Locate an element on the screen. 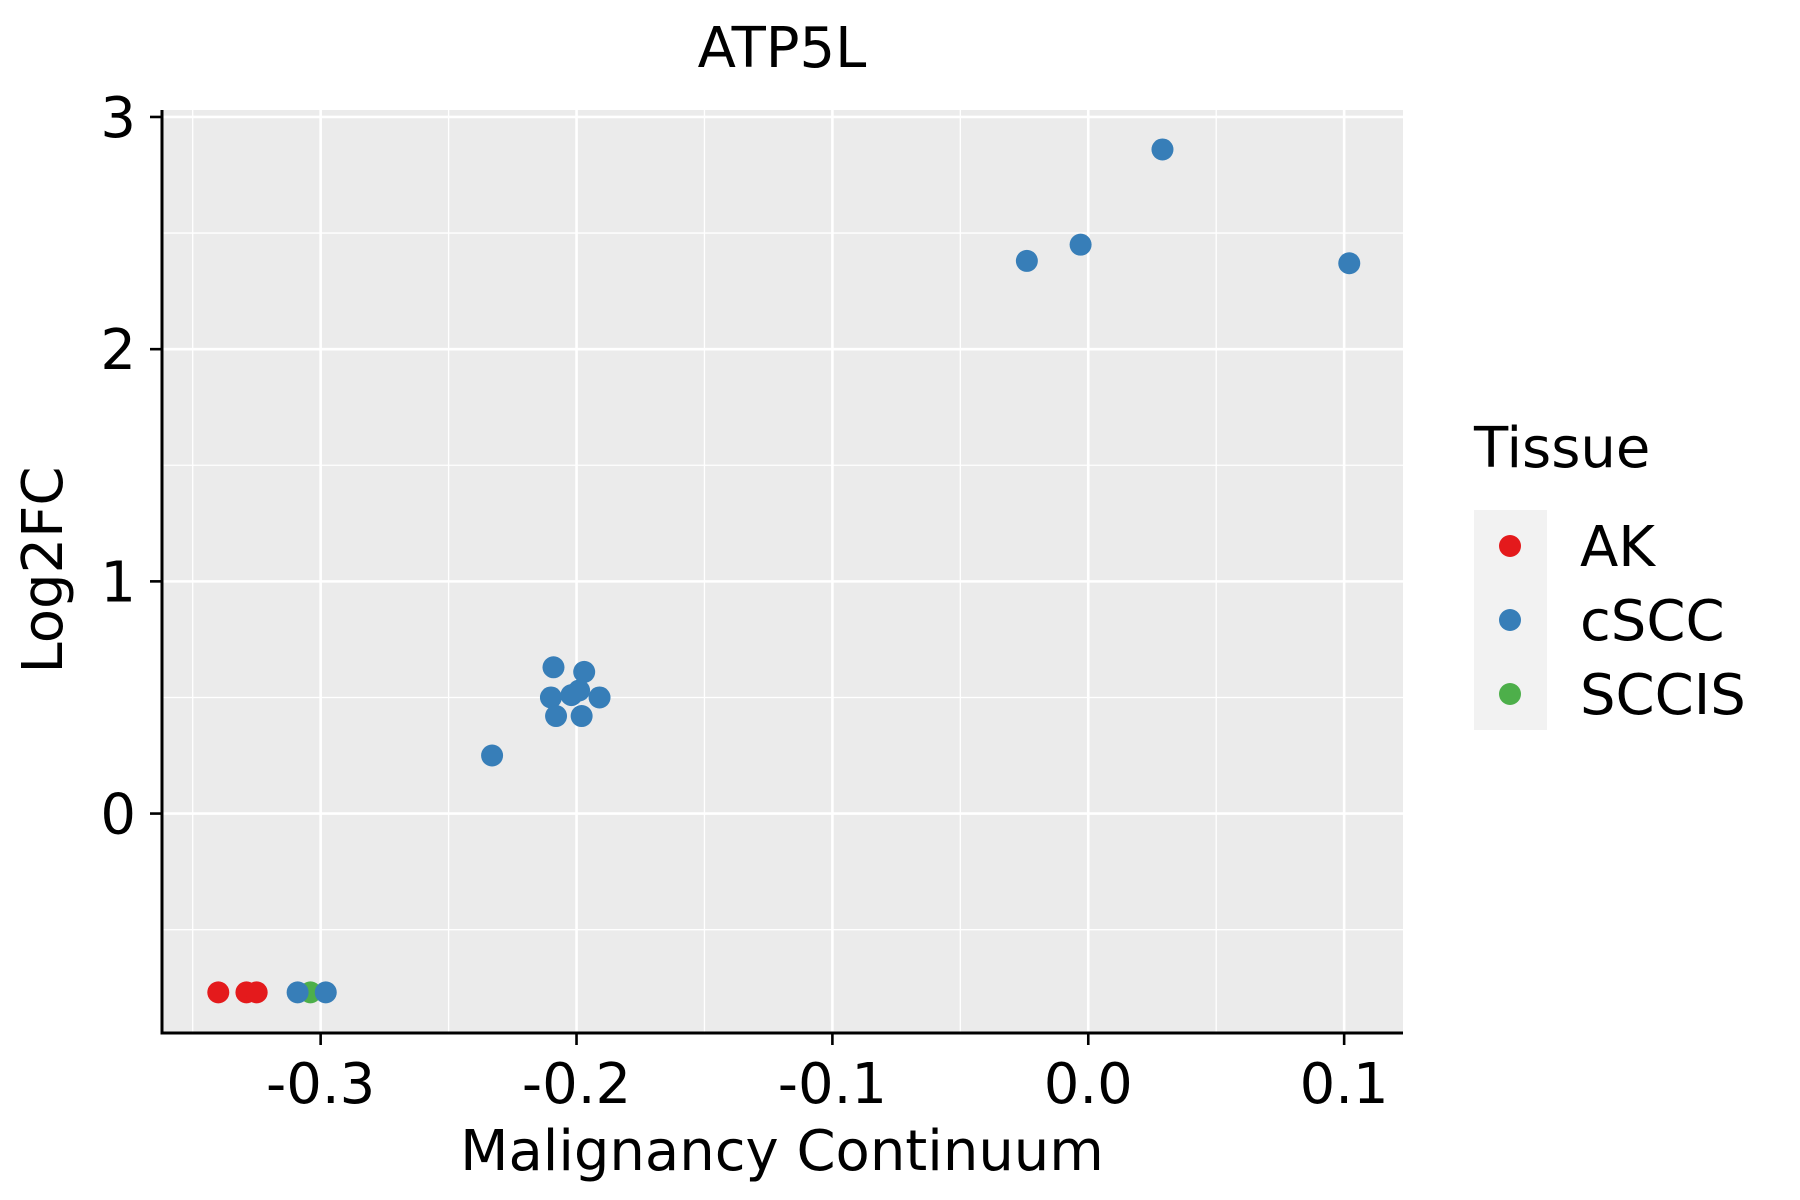 Image resolution: width=1800 pixels, height=1200 pixels. legend: Tissue AK cSCC SCCIS is located at coordinates (1609, 573).